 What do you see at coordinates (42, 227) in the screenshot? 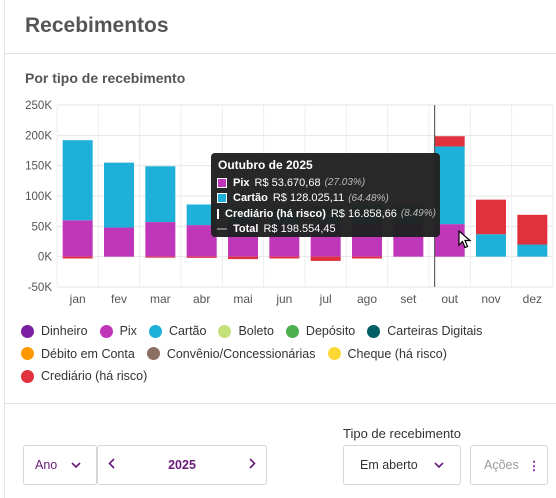
I see `y-tick-label: 50K` at bounding box center [42, 227].